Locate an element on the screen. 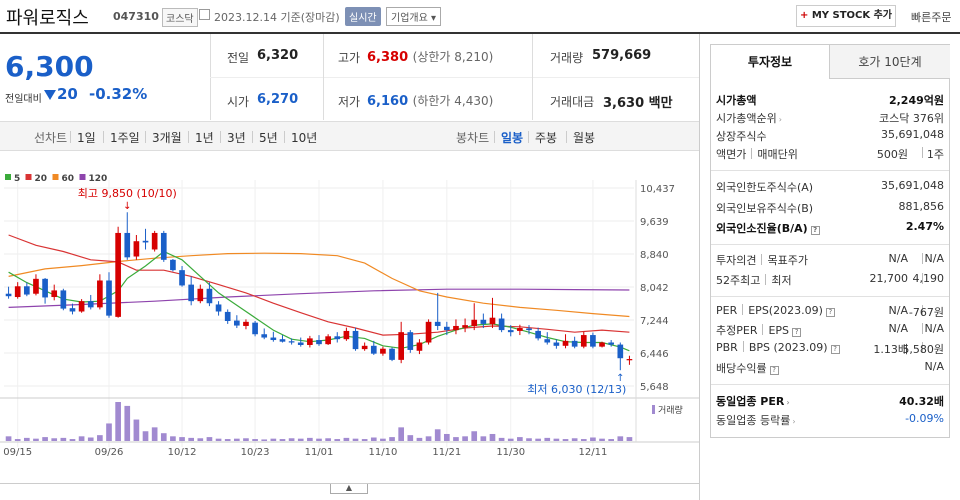 The image size is (960, 500). foreign-limit-value: 35,691,048 is located at coordinates (912, 185).